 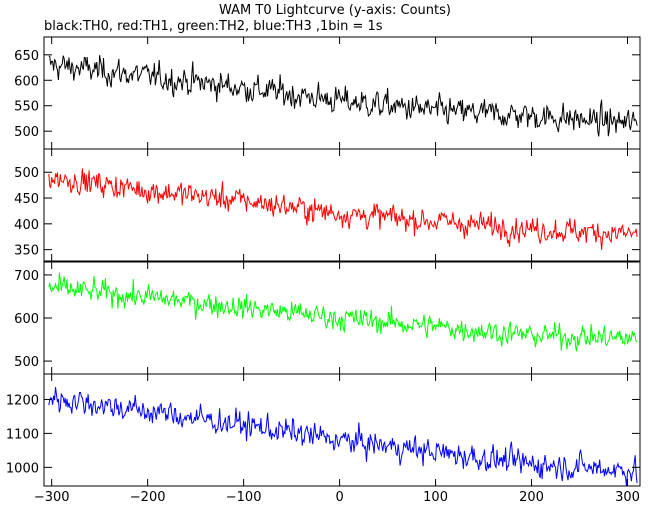 I want to click on y-tick-label: 1000, so click(x=22, y=468).